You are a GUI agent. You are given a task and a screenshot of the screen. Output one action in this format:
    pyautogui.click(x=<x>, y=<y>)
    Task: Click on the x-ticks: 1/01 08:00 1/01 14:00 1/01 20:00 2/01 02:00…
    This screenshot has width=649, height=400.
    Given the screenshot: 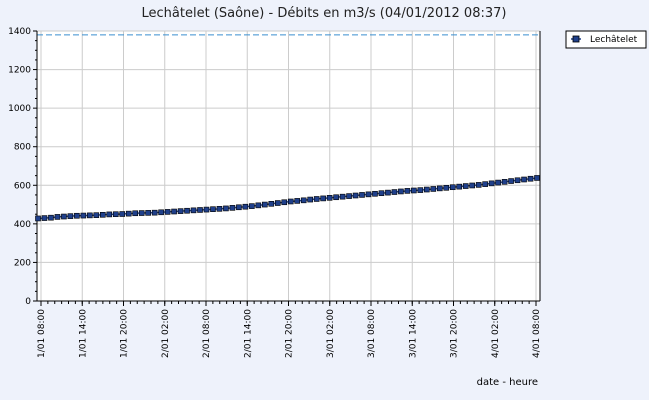 What is the action you would take?
    pyautogui.click(x=289, y=329)
    